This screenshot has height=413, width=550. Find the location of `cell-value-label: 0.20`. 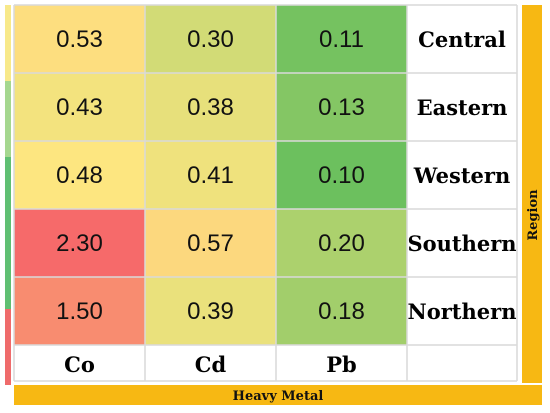

cell-value-label: 0.20 is located at coordinates (341, 243).